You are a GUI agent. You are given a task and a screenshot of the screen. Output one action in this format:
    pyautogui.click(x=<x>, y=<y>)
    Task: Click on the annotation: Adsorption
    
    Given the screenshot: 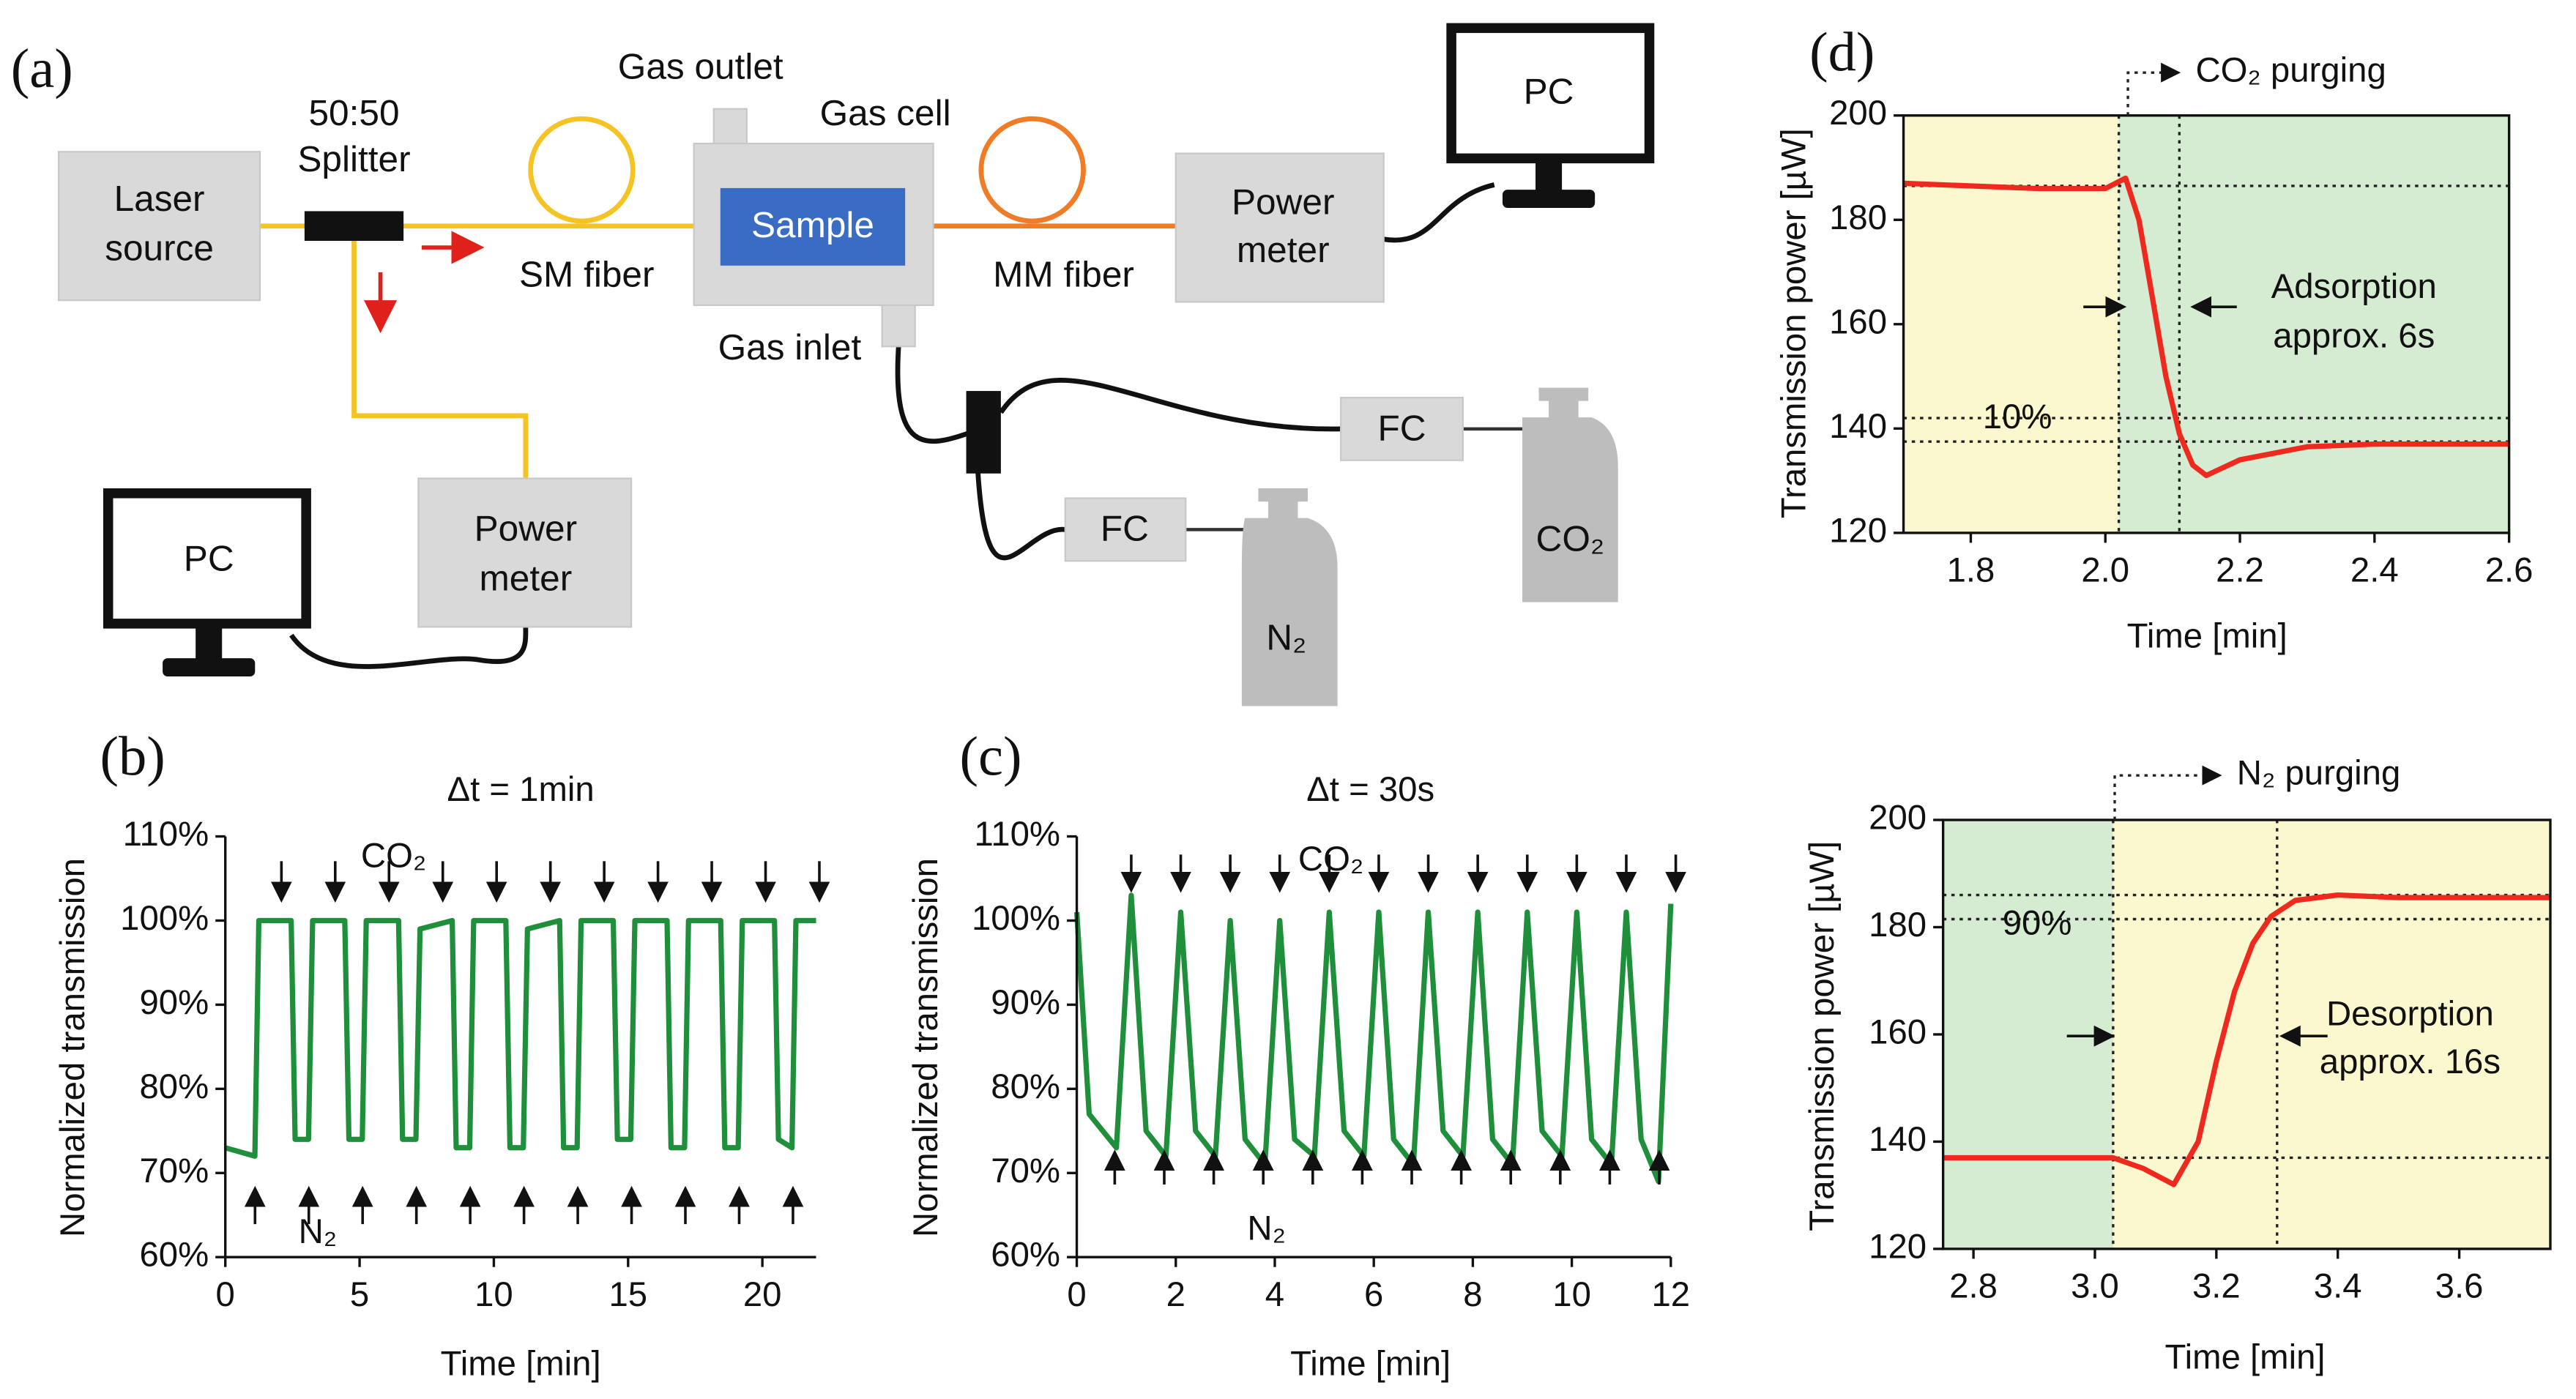 What is the action you would take?
    pyautogui.click(x=2354, y=286)
    